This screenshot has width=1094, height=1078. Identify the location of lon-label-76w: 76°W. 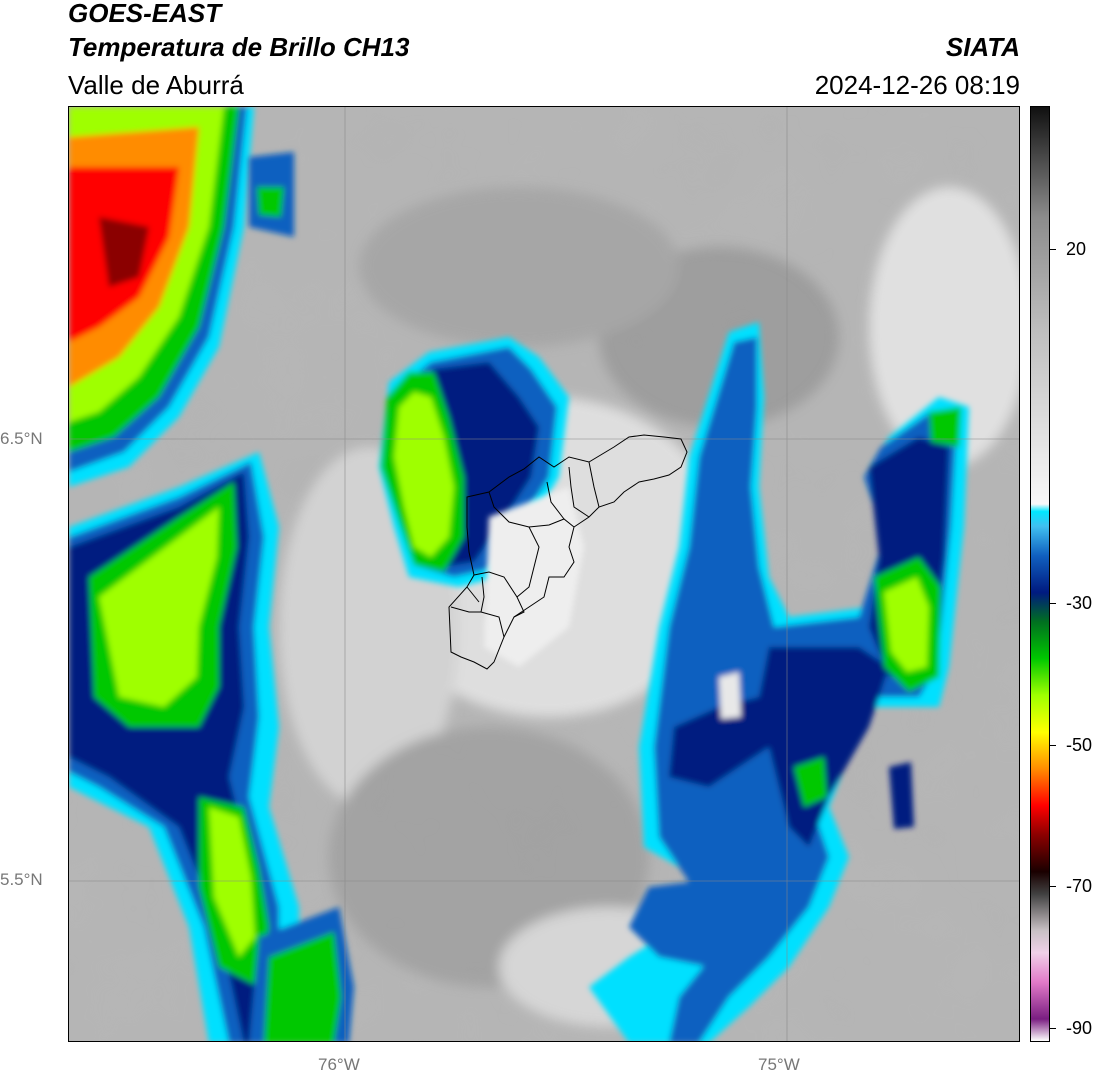
(339, 1064).